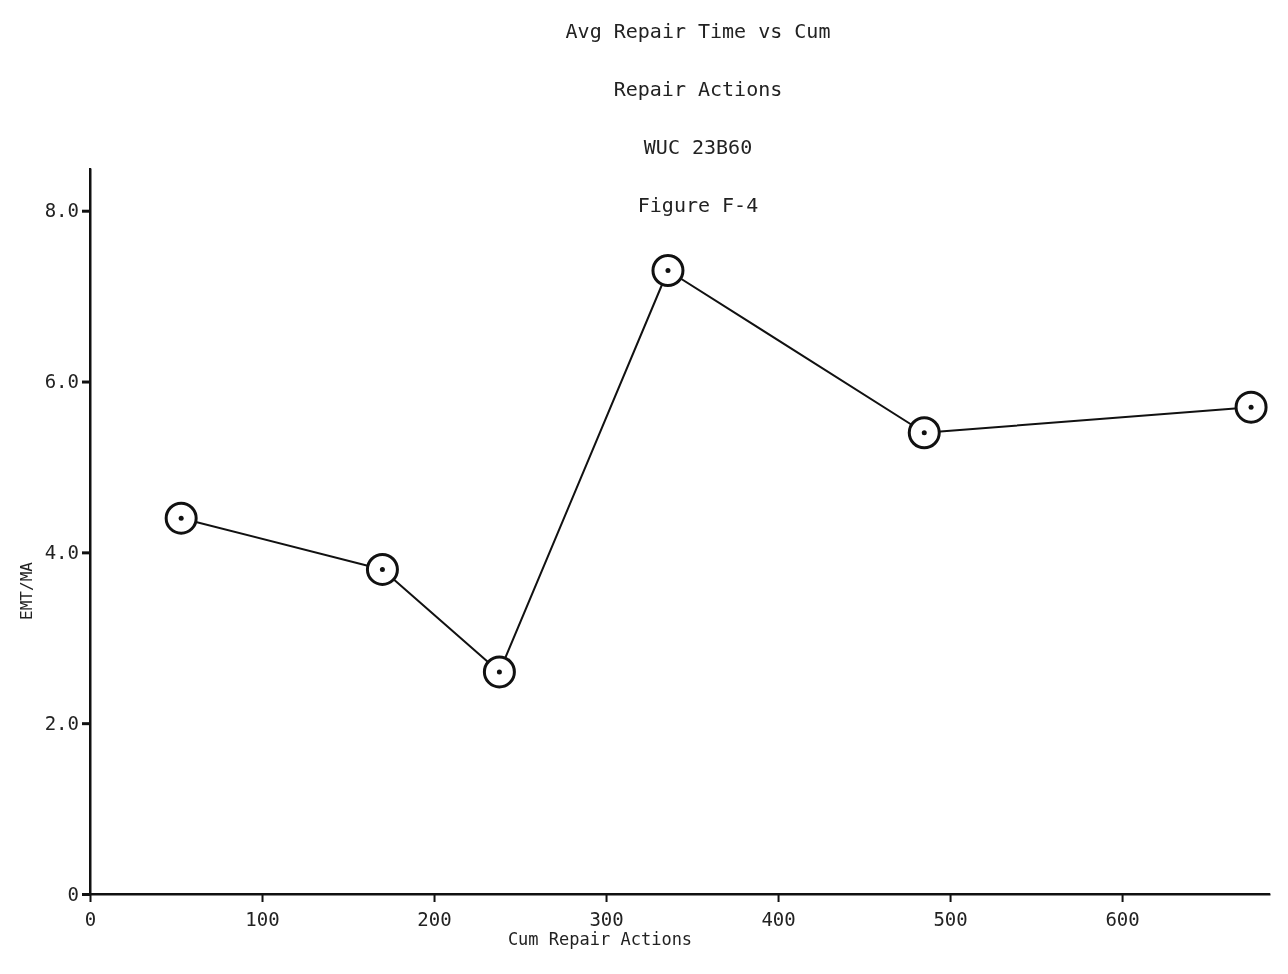 This screenshot has height=974, width=1288. I want to click on x-tick-label: 100, so click(262, 918).